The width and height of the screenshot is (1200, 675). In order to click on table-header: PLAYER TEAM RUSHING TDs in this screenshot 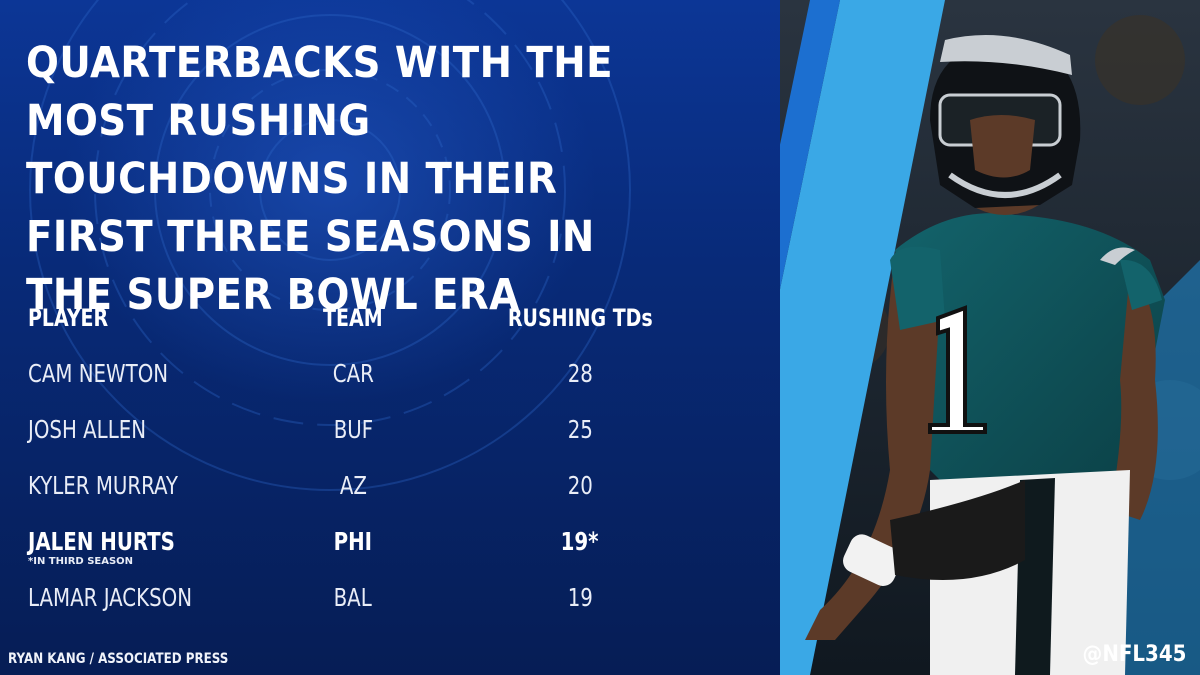, I will do `click(378, 328)`.